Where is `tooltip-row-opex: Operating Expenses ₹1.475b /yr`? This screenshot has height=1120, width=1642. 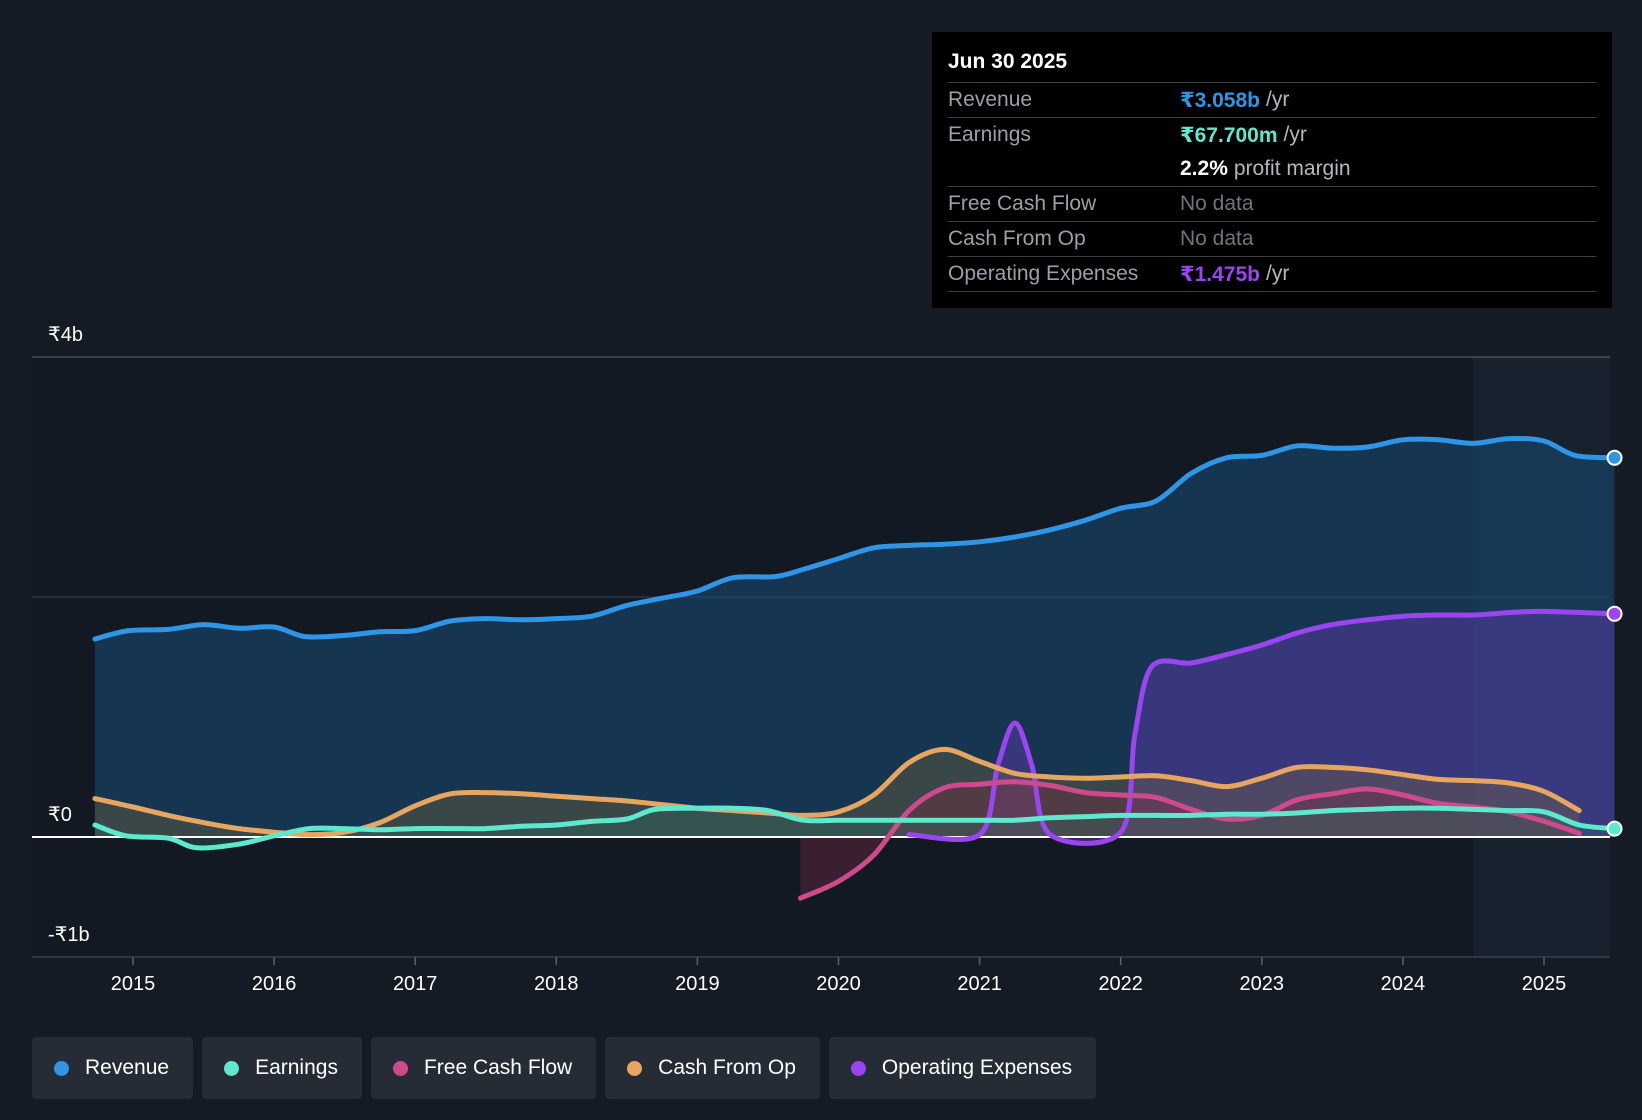
tooltip-row-opex: Operating Expenses ₹1.475b /yr is located at coordinates (1272, 273).